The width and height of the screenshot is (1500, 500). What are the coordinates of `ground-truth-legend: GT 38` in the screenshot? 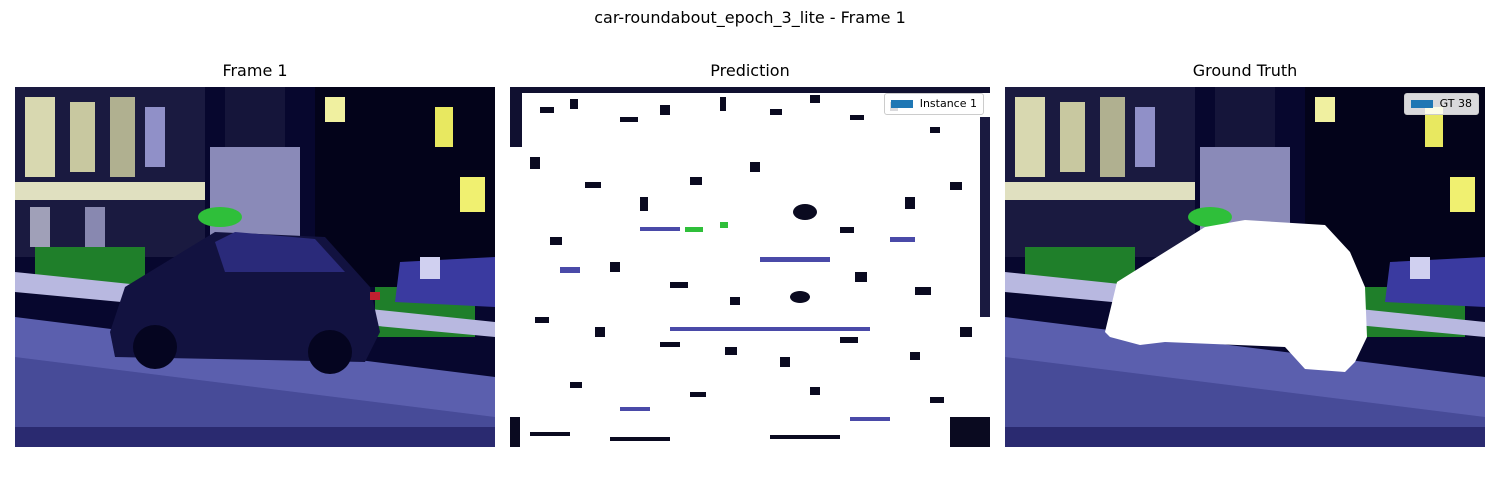 It's located at (1441, 104).